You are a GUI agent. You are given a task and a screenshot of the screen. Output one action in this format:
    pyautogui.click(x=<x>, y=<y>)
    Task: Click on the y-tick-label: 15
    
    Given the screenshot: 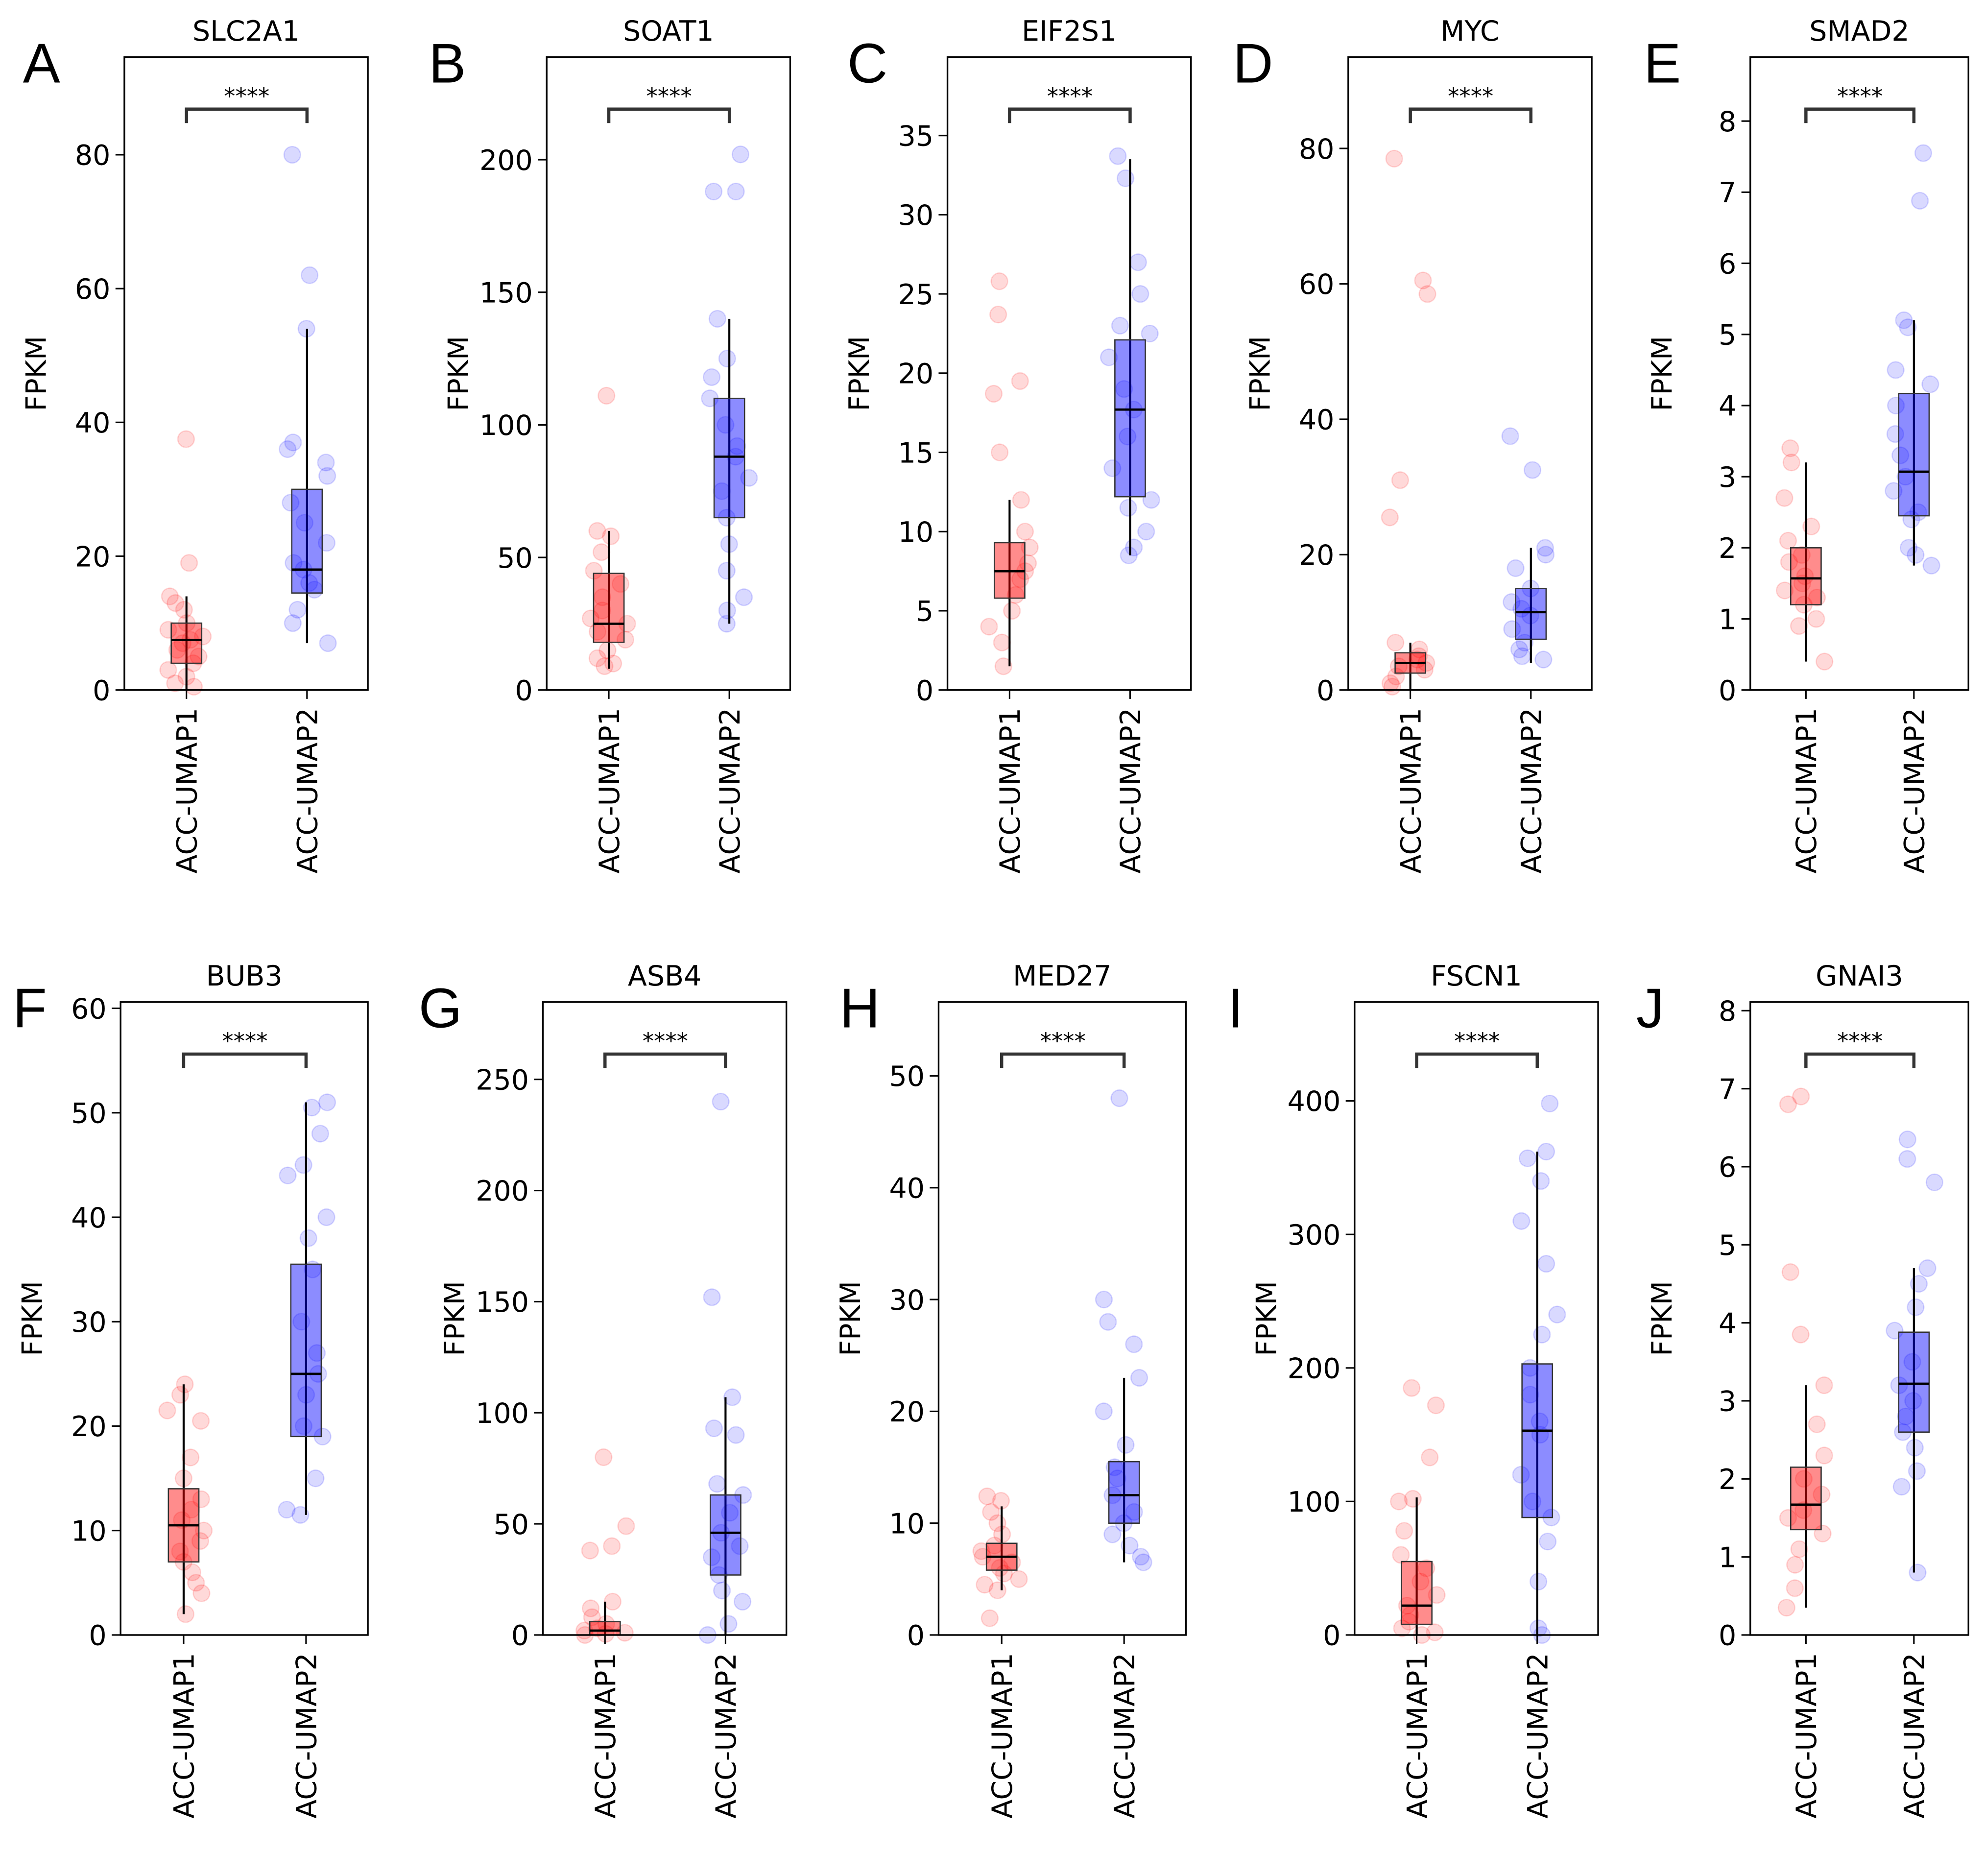 What is the action you would take?
    pyautogui.click(x=916, y=453)
    